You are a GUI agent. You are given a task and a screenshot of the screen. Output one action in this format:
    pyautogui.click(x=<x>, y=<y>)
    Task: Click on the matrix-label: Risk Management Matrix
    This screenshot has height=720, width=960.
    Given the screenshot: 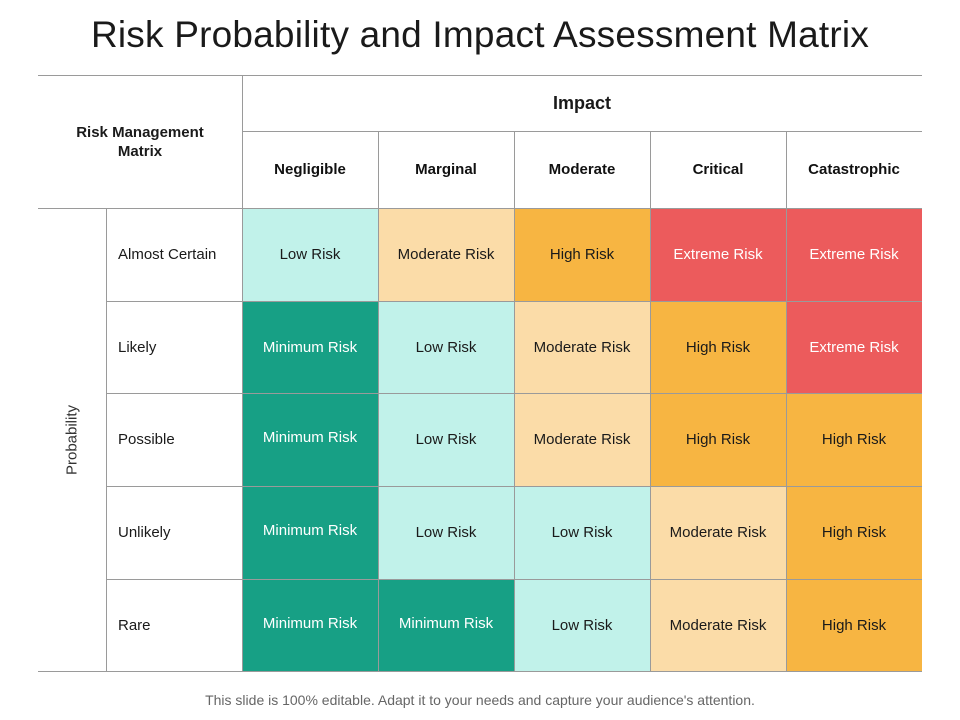 What is the action you would take?
    pyautogui.click(x=140, y=141)
    